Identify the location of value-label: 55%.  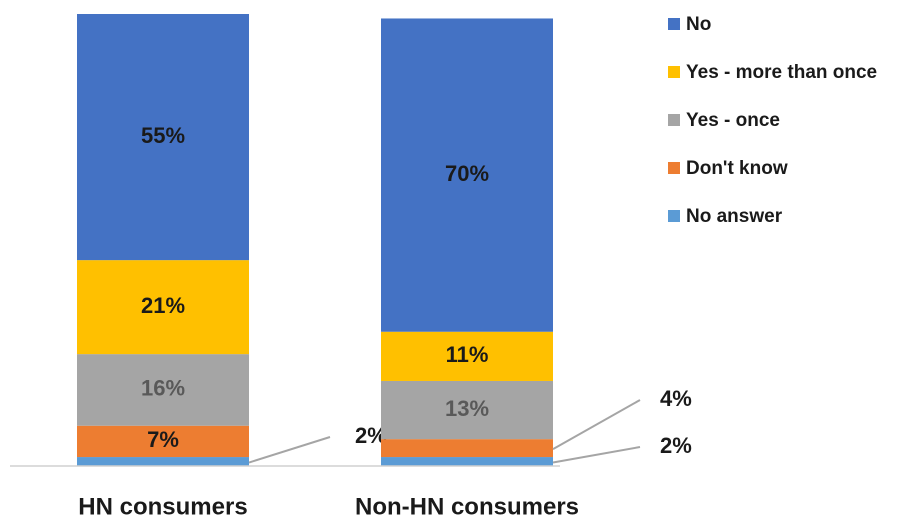
(163, 135).